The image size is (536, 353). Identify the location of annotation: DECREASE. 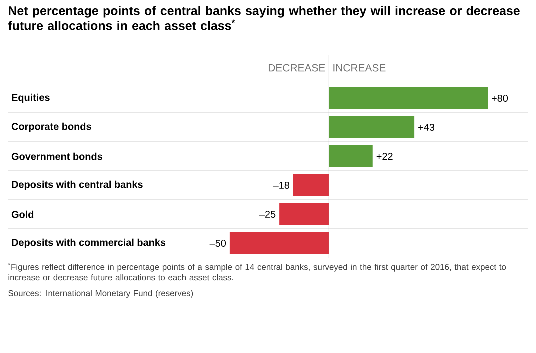
(297, 68).